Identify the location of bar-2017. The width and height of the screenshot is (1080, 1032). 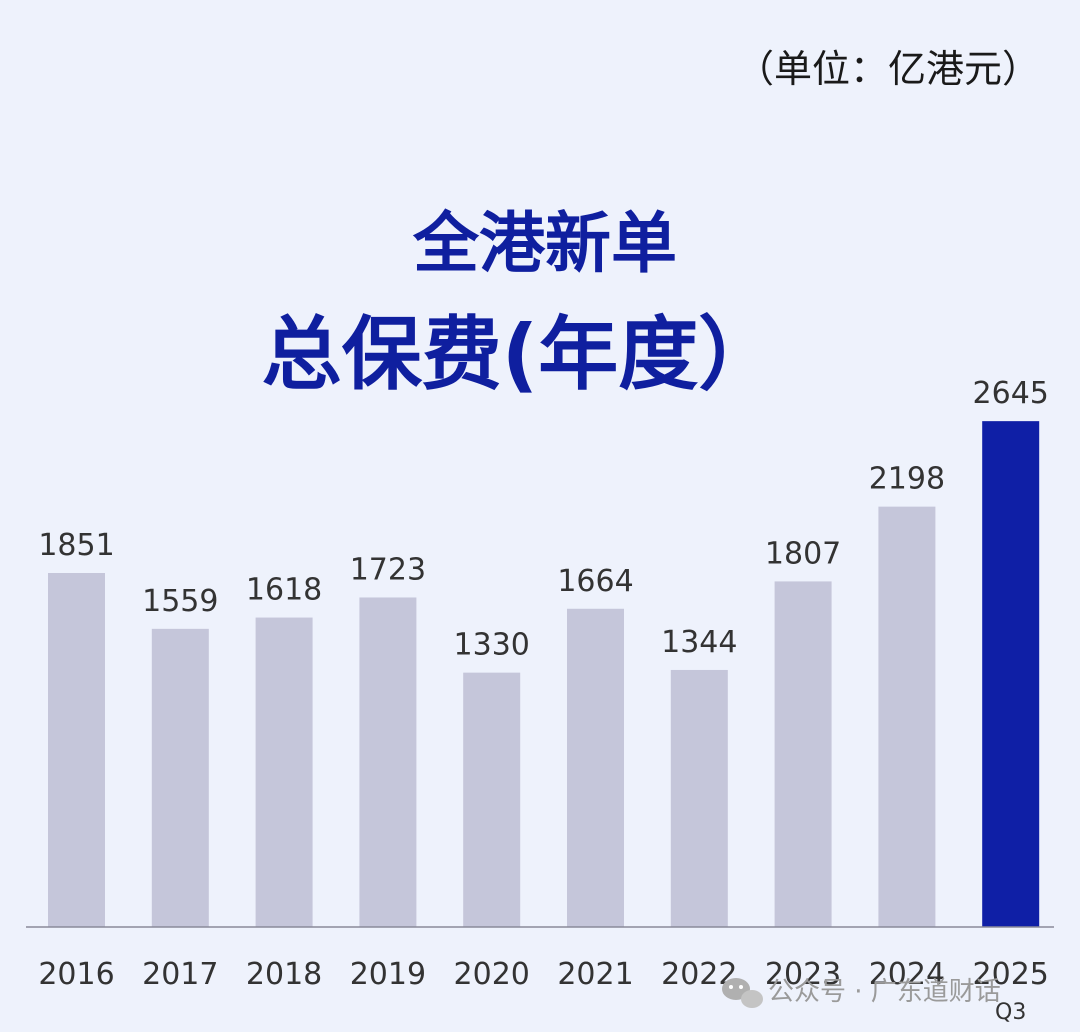
(180, 777).